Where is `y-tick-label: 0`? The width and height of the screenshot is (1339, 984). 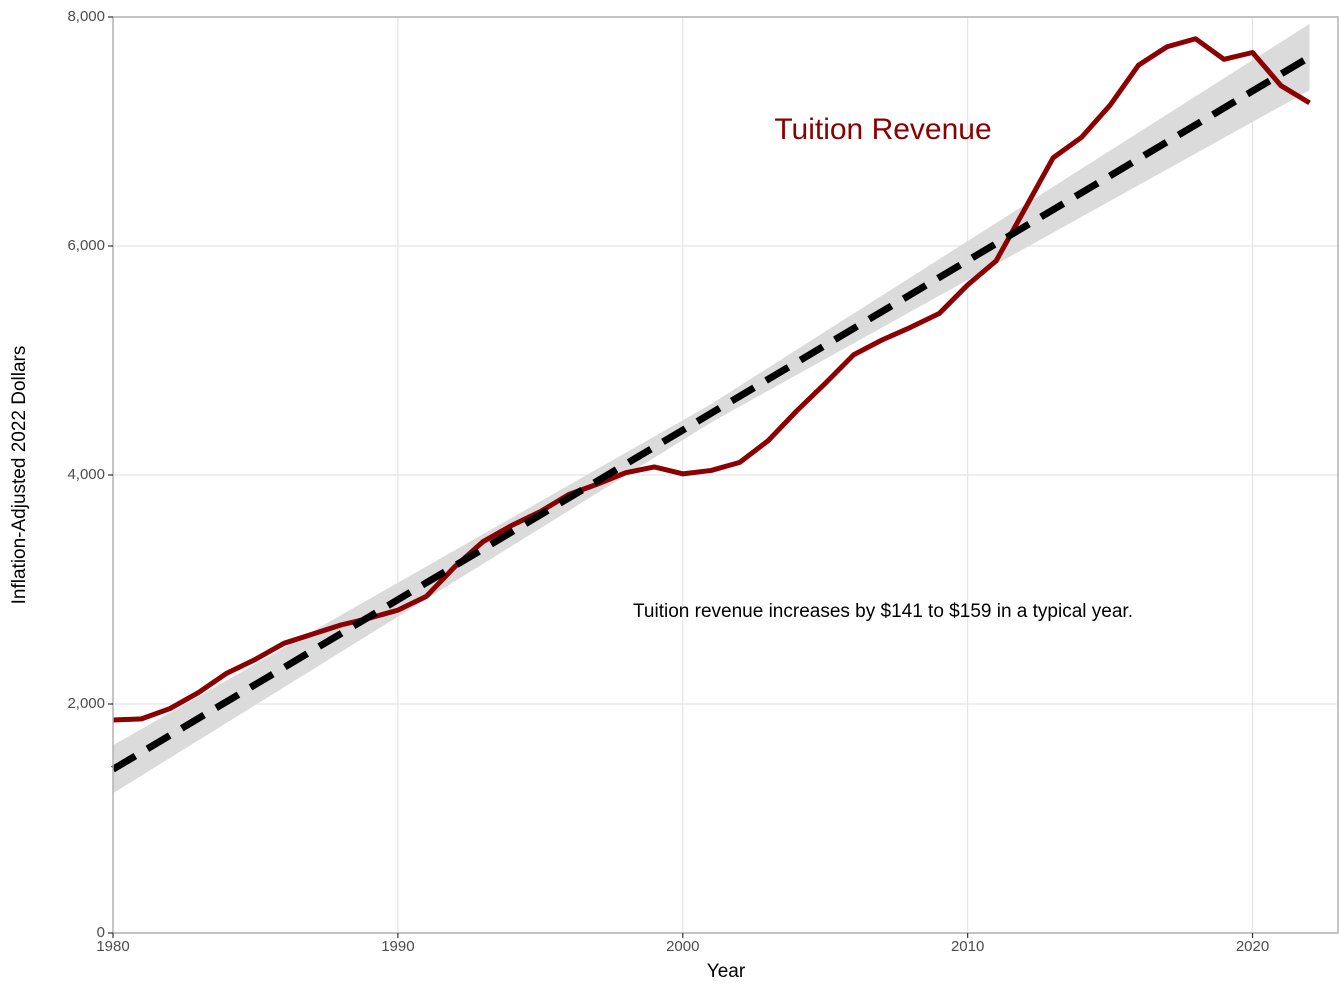 y-tick-label: 0 is located at coordinates (101, 932).